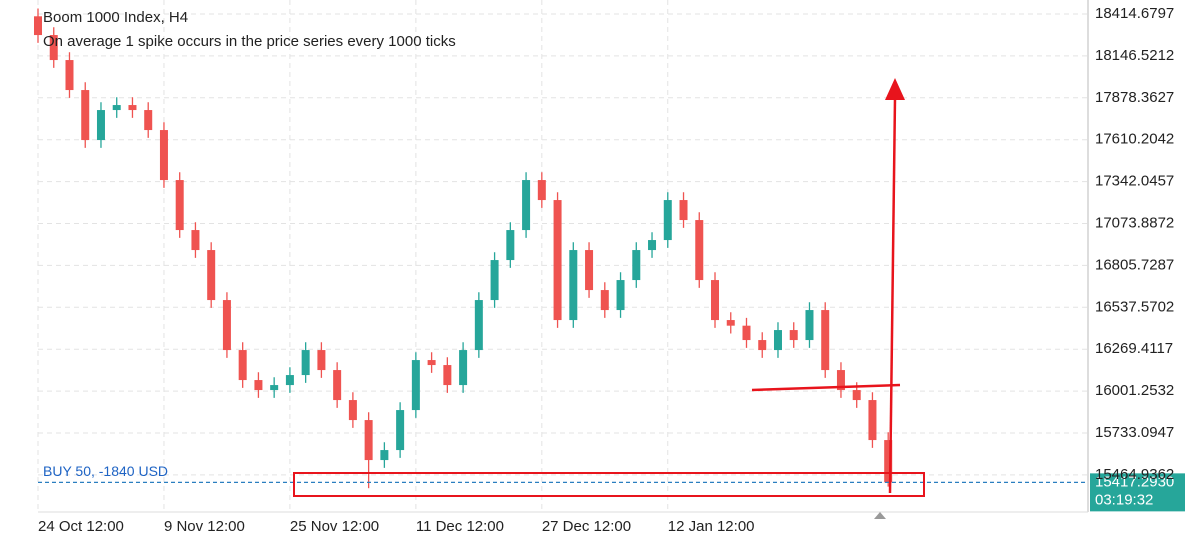 This screenshot has height=545, width=1200. What do you see at coordinates (880, 515) in the screenshot?
I see `current-bar-marker` at bounding box center [880, 515].